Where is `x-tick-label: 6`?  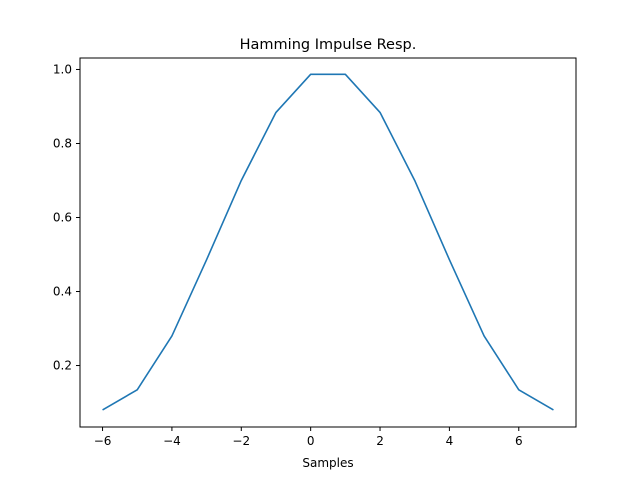 x-tick-label: 6 is located at coordinates (519, 441).